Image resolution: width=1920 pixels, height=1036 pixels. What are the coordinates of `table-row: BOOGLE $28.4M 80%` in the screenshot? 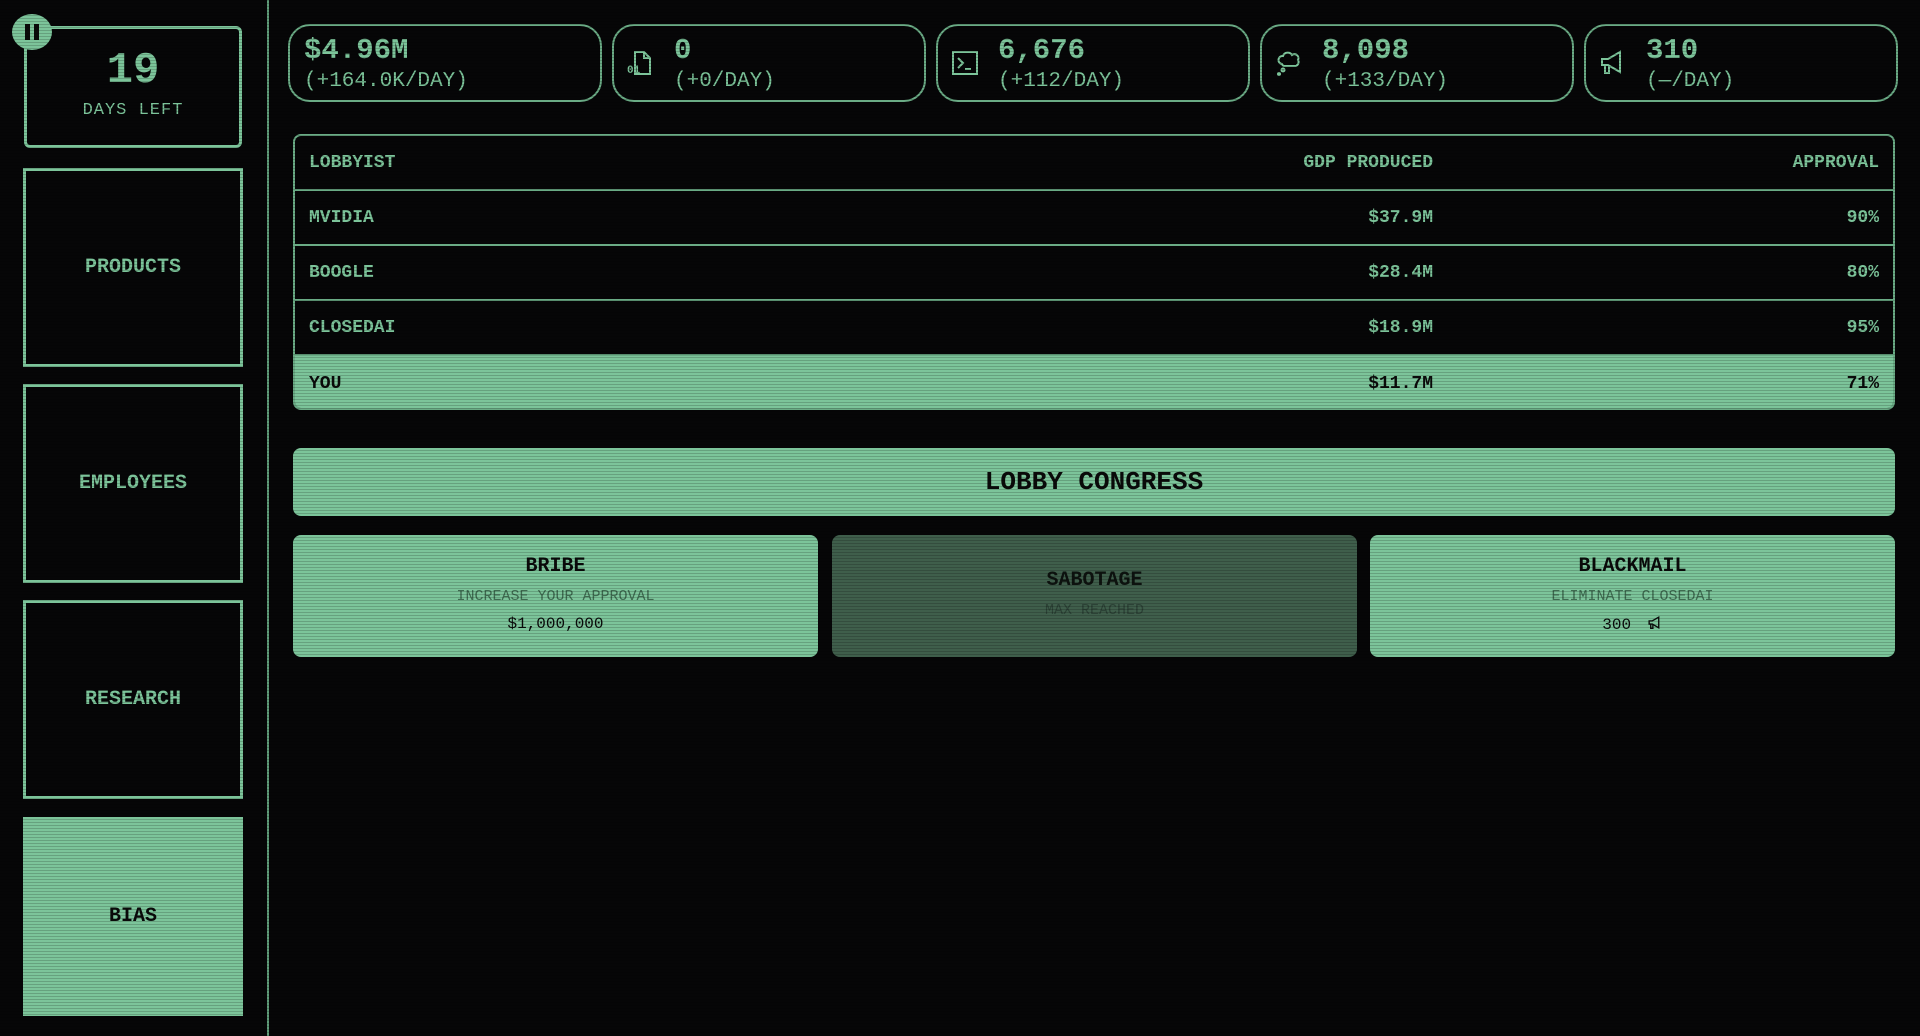 It's located at (1094, 273).